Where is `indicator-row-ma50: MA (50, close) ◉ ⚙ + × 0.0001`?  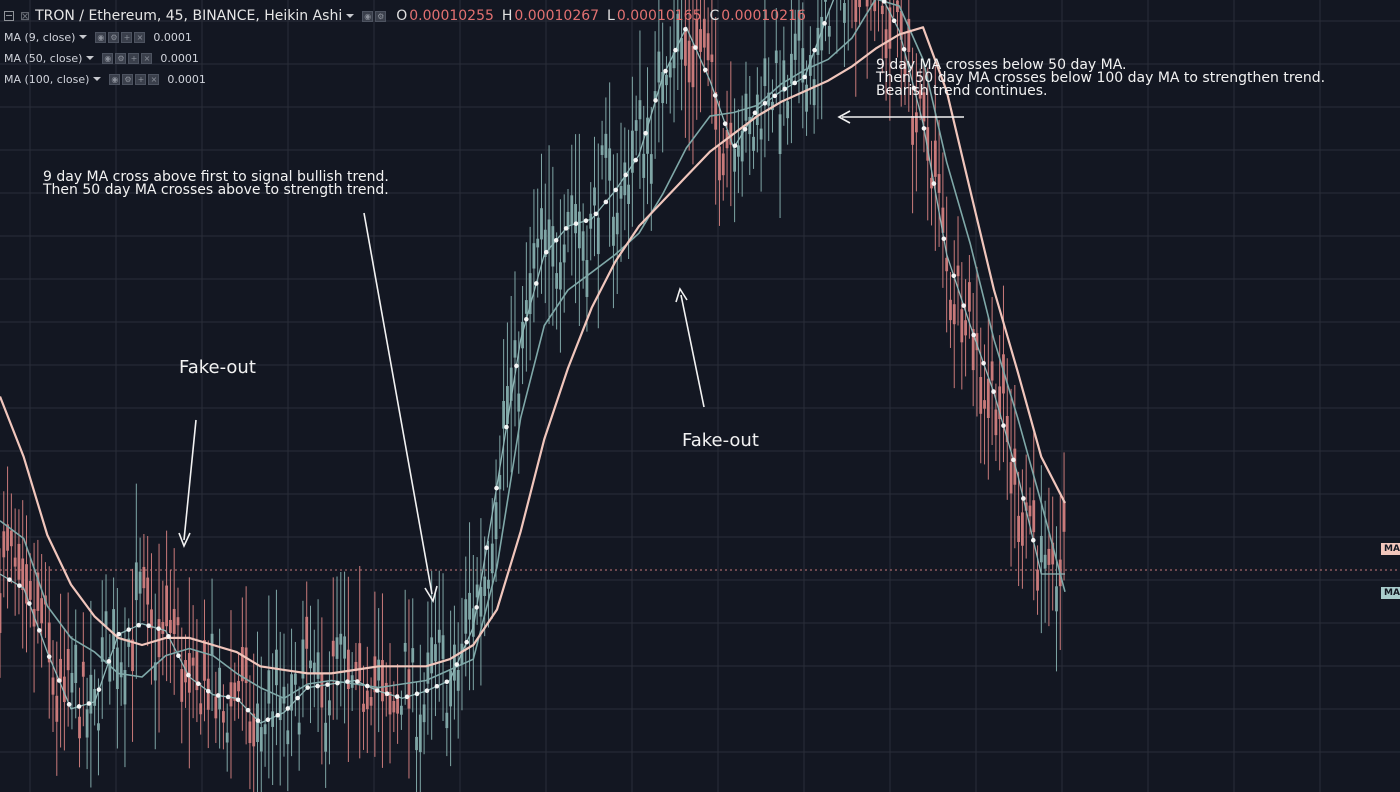
indicator-row-ma50: MA (50, close) ◉ ⚙ + × 0.0001 is located at coordinates (101, 58).